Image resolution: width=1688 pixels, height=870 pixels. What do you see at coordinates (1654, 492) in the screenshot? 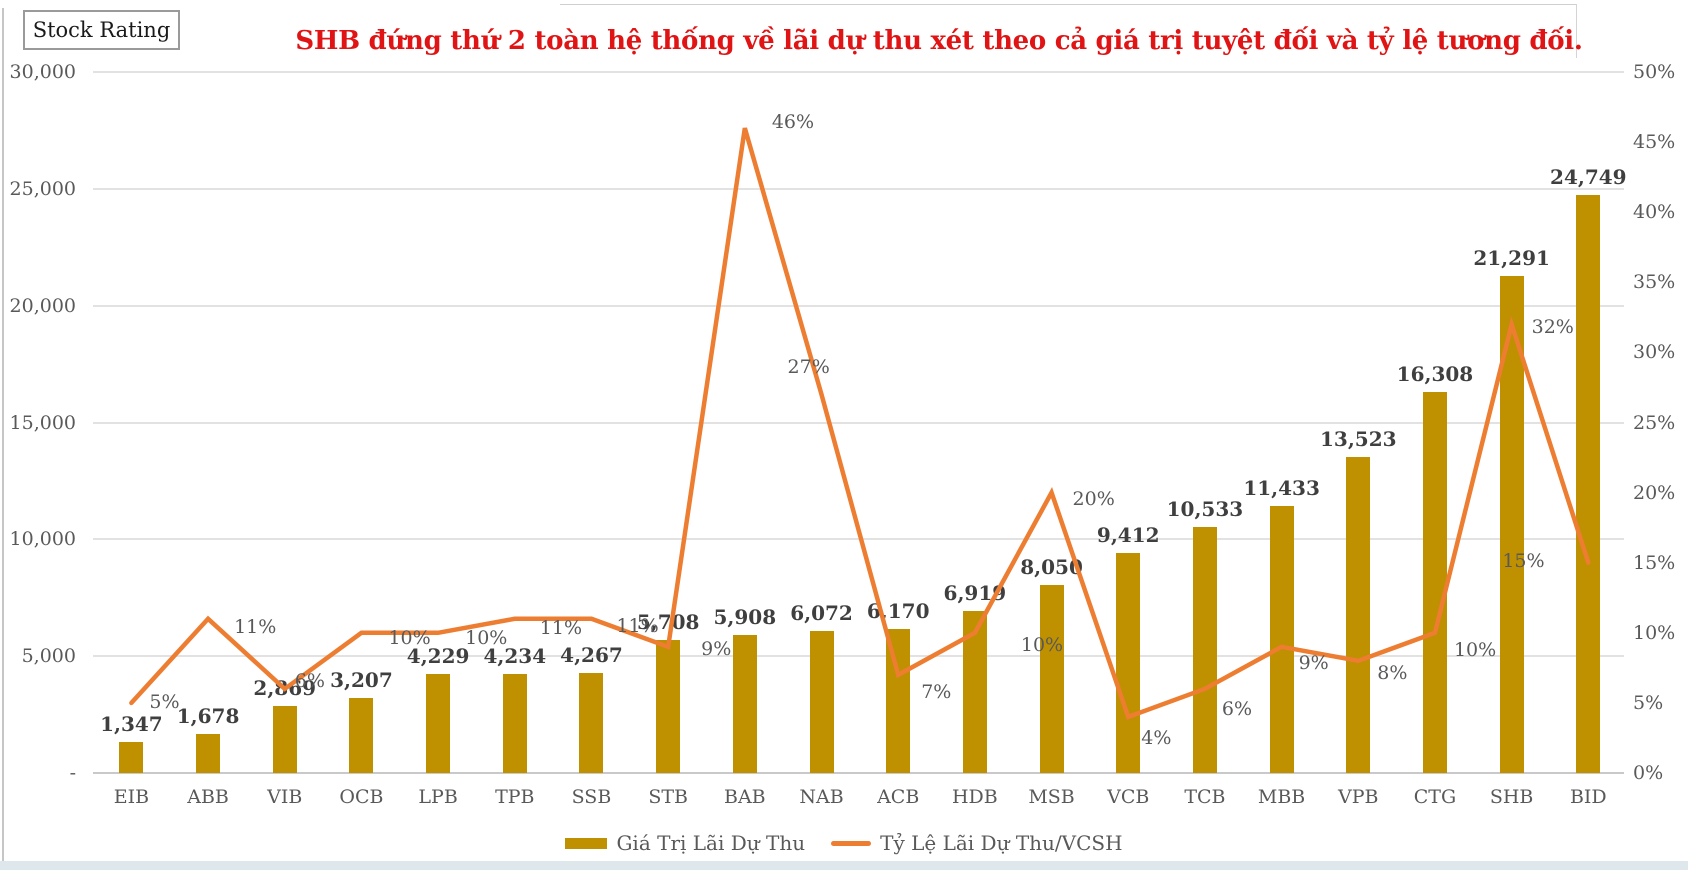
I see `right-axis-tick: 20%` at bounding box center [1654, 492].